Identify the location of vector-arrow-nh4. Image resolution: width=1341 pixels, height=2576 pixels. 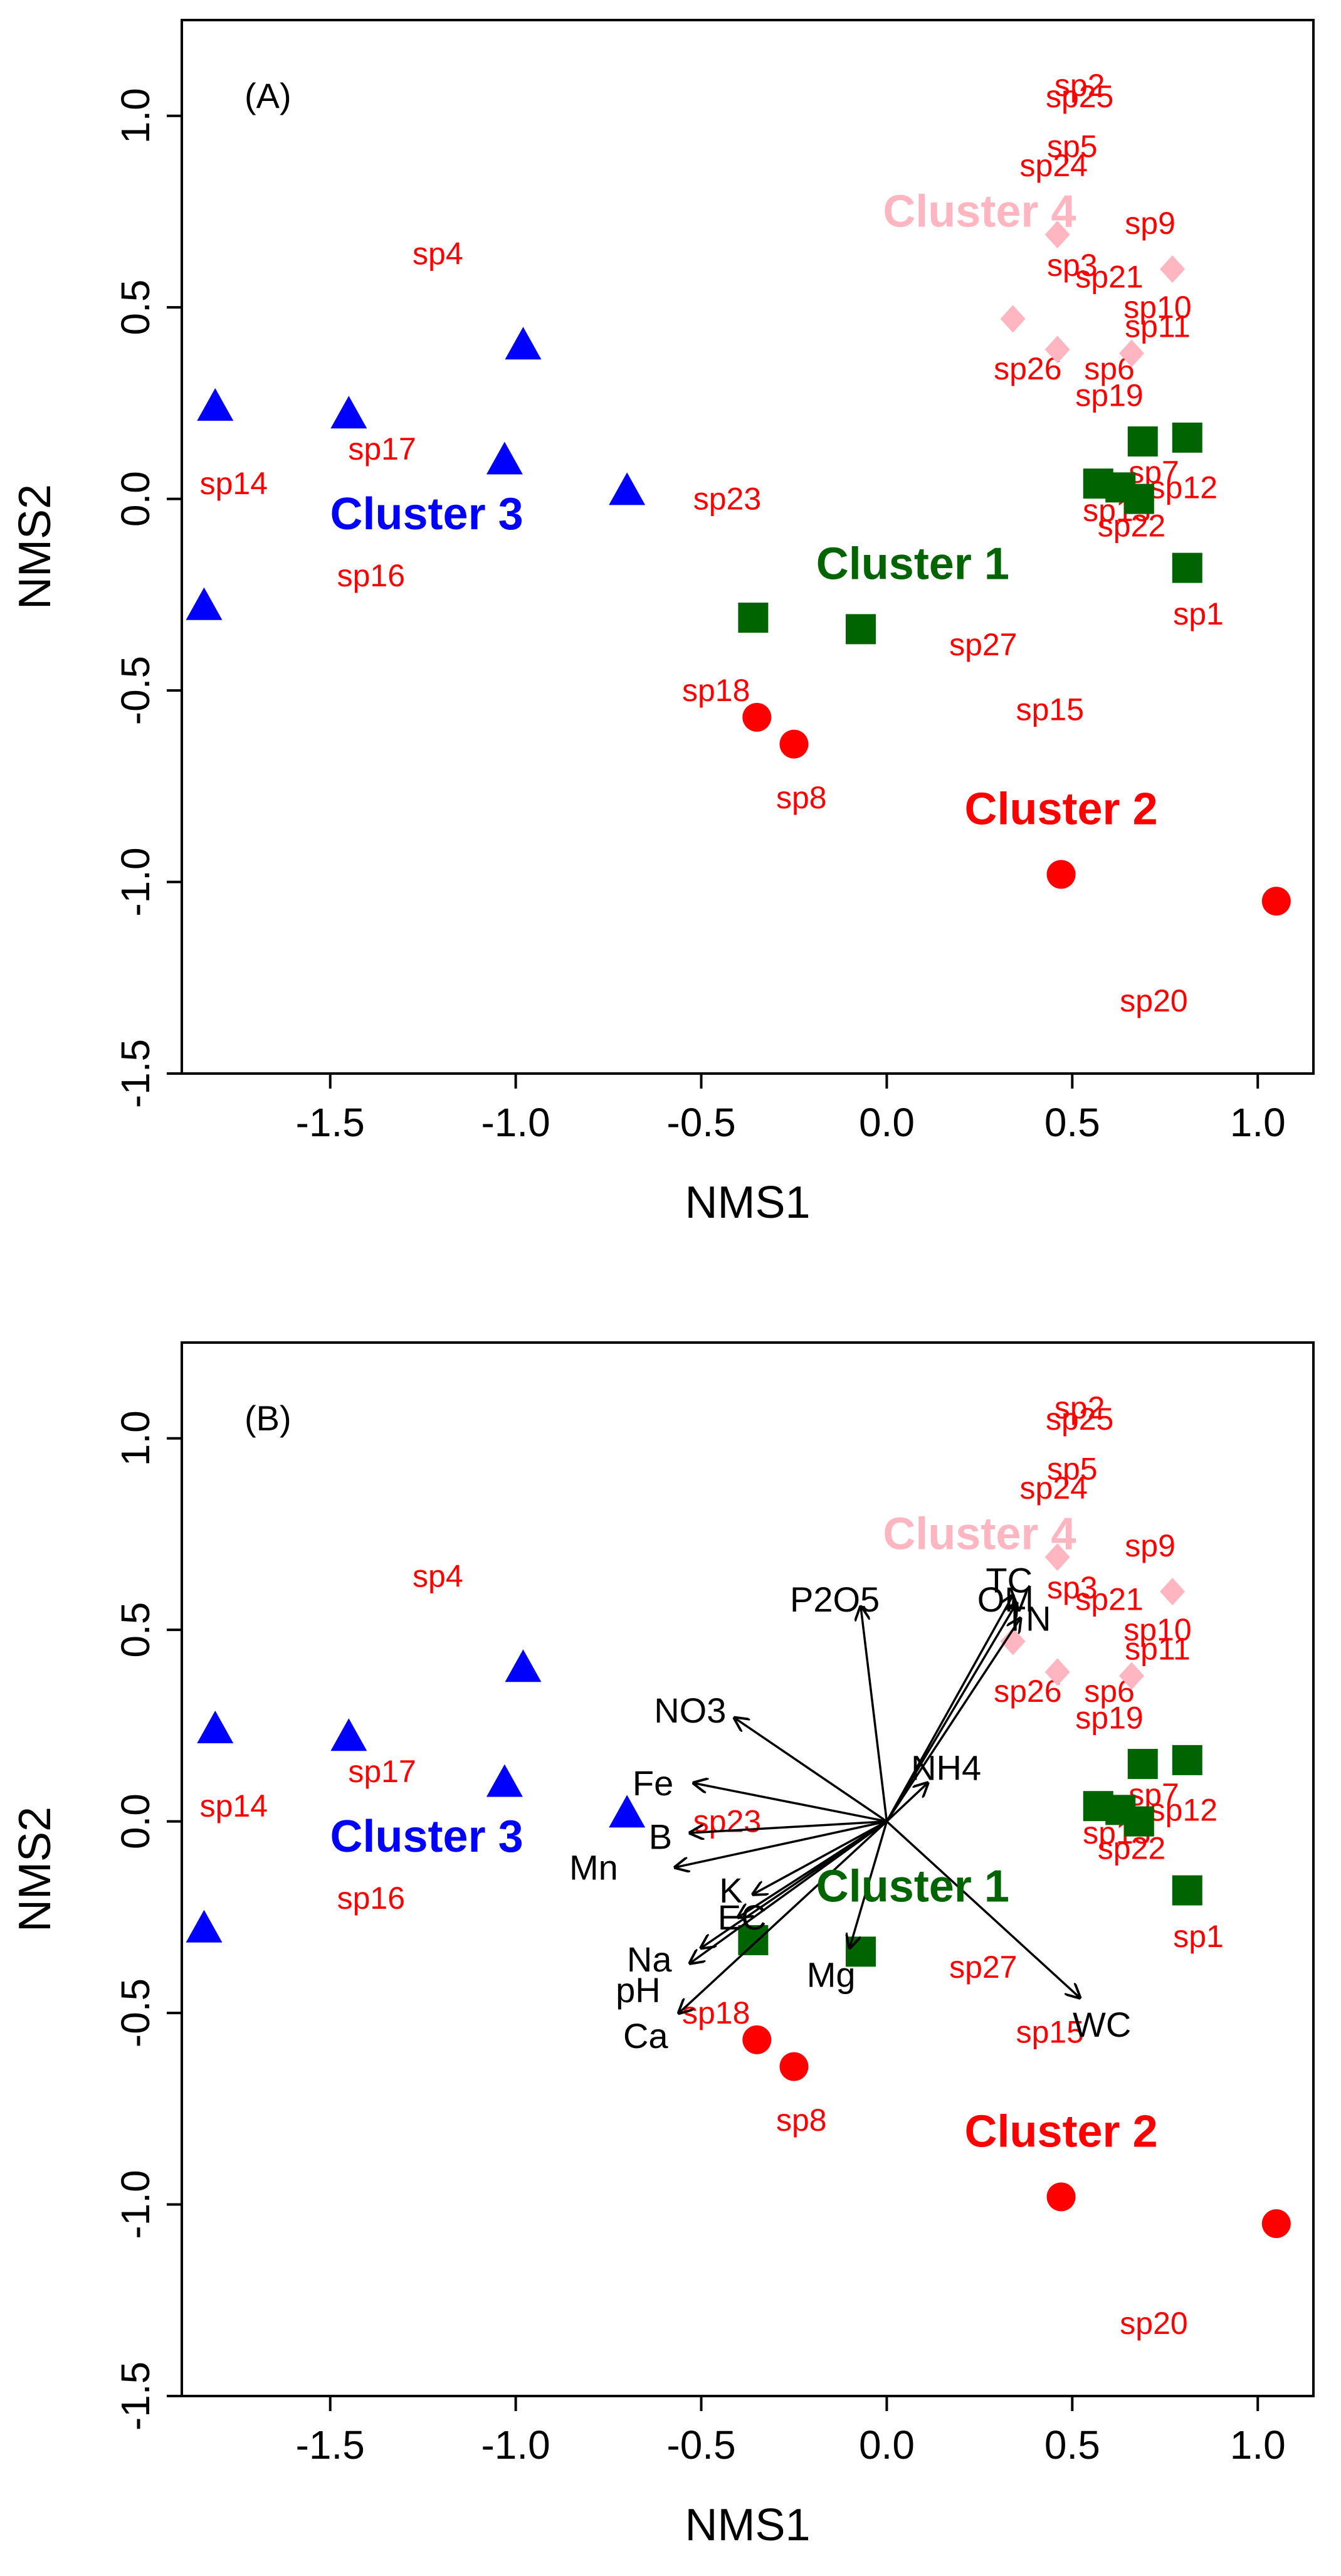
(906, 1802).